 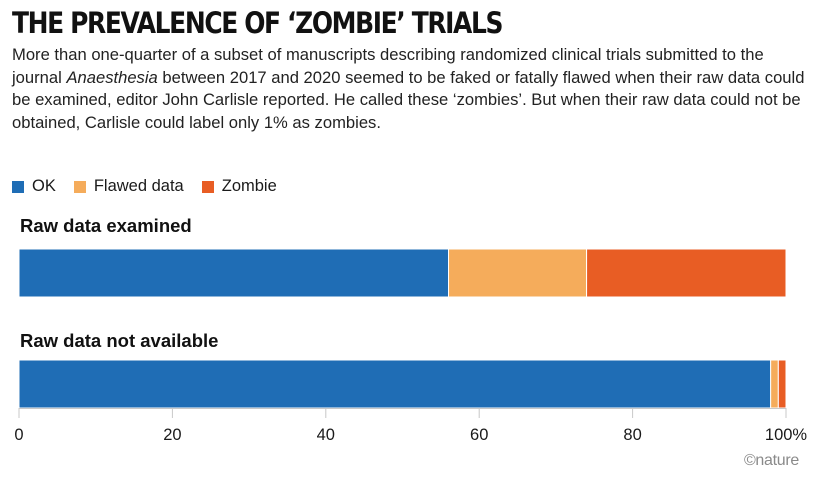 What do you see at coordinates (106, 225) in the screenshot?
I see `row-label-examined: Raw data examined` at bounding box center [106, 225].